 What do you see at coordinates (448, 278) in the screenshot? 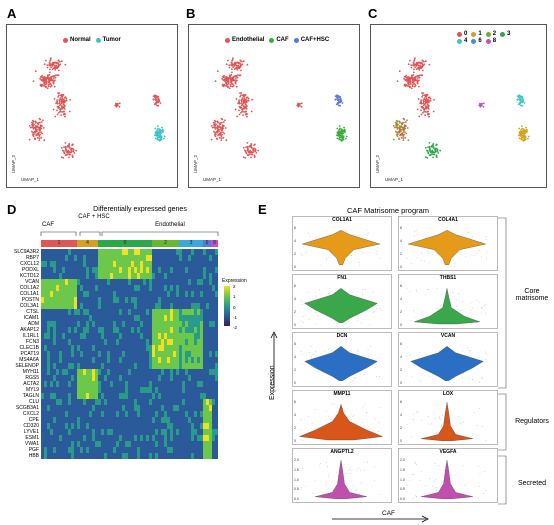
I see `violin-gene-label: THBS1` at bounding box center [448, 278].